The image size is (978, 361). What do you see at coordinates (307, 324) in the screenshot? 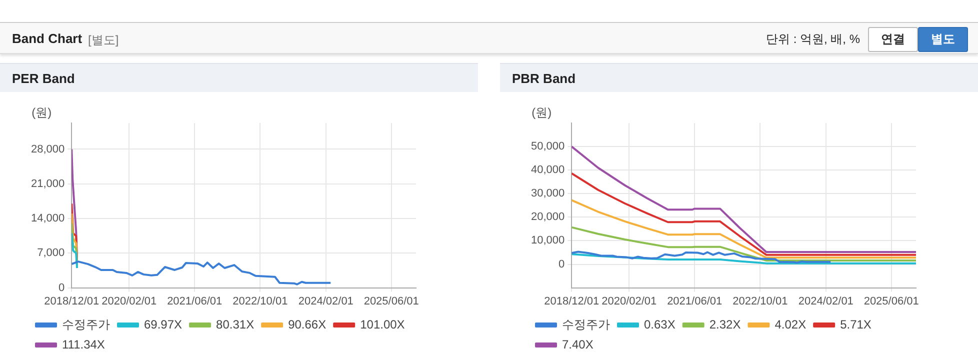
I see `legend-label: 90.66X` at bounding box center [307, 324].